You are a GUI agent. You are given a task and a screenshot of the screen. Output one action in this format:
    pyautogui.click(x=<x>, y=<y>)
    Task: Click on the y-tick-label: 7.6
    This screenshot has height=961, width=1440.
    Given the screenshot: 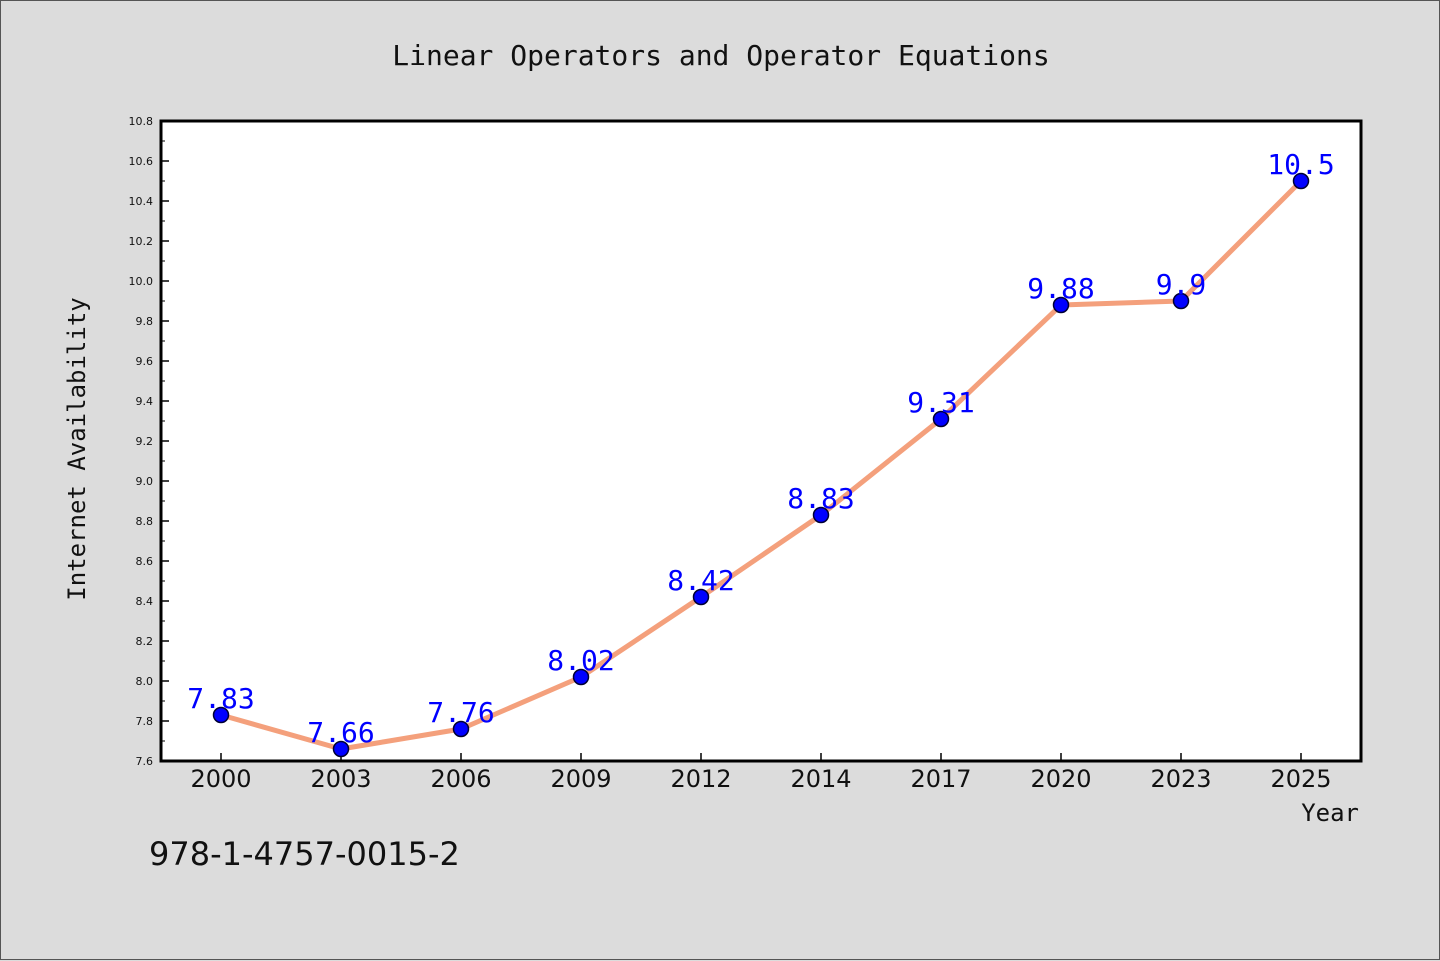 What is the action you would take?
    pyautogui.click(x=145, y=761)
    